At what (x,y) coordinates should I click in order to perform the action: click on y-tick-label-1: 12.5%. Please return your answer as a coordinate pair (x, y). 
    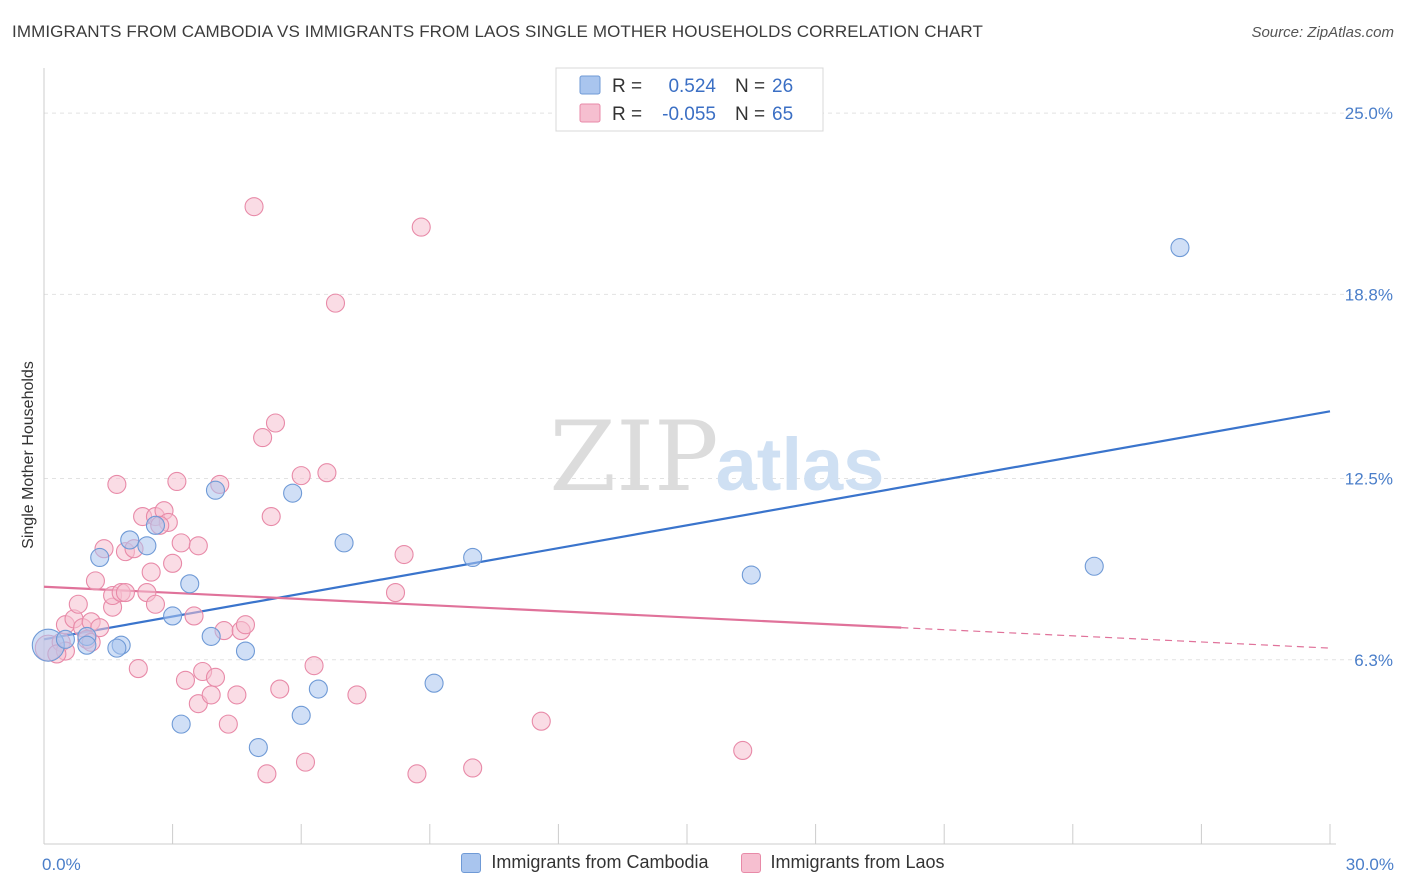
    Looking at the image, I should click on (1369, 479).